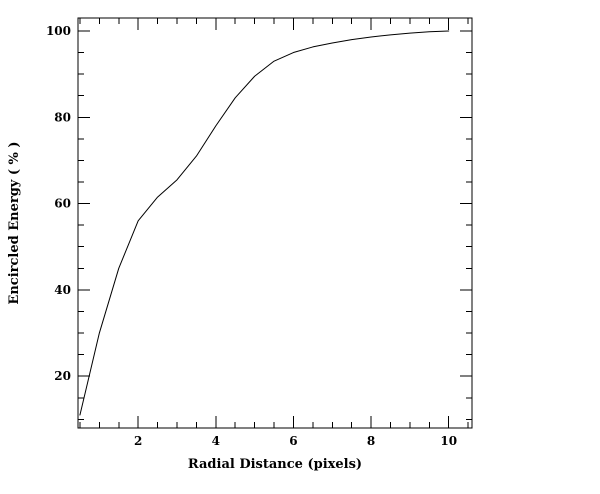  I want to click on x-tick-label: 10, so click(448, 441).